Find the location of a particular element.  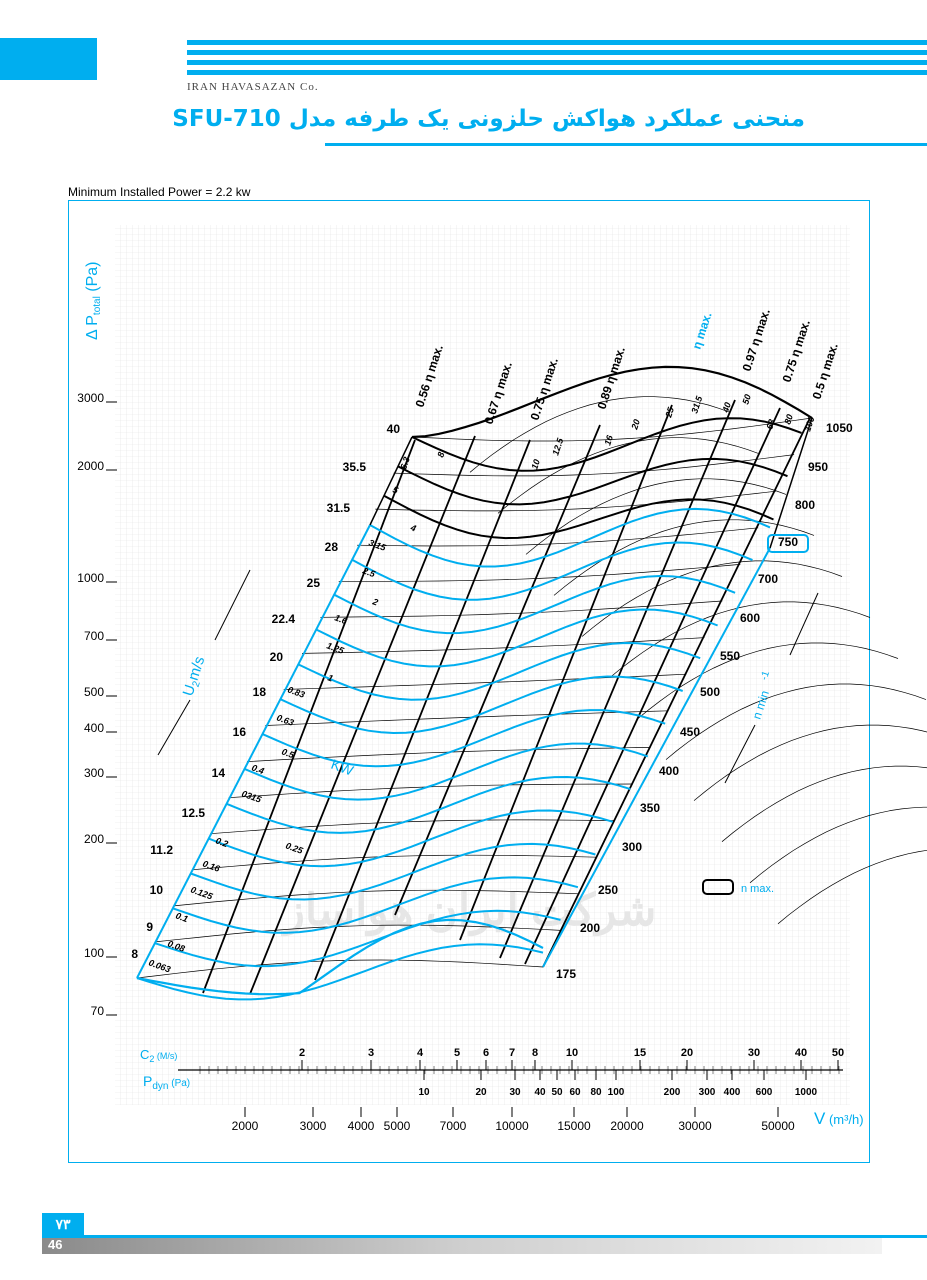

envelope-left is located at coordinates (253, 751).